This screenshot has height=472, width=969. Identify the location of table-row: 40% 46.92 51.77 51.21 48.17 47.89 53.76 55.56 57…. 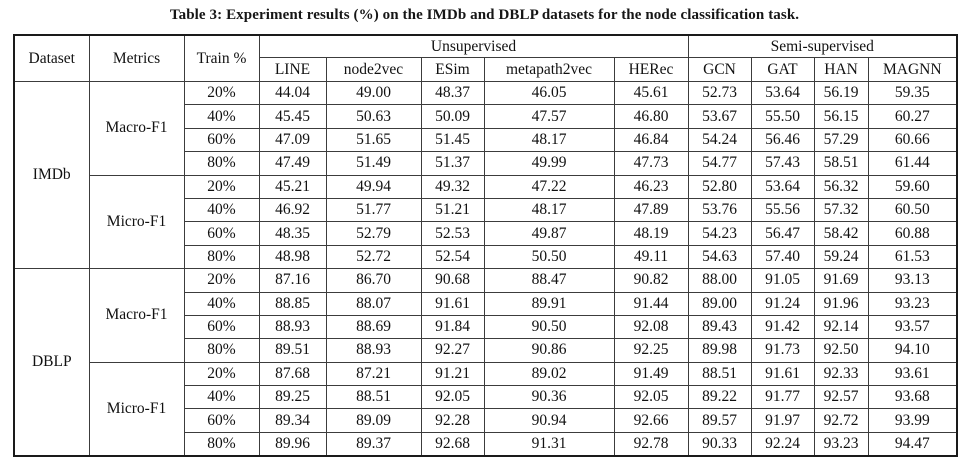
(486, 210).